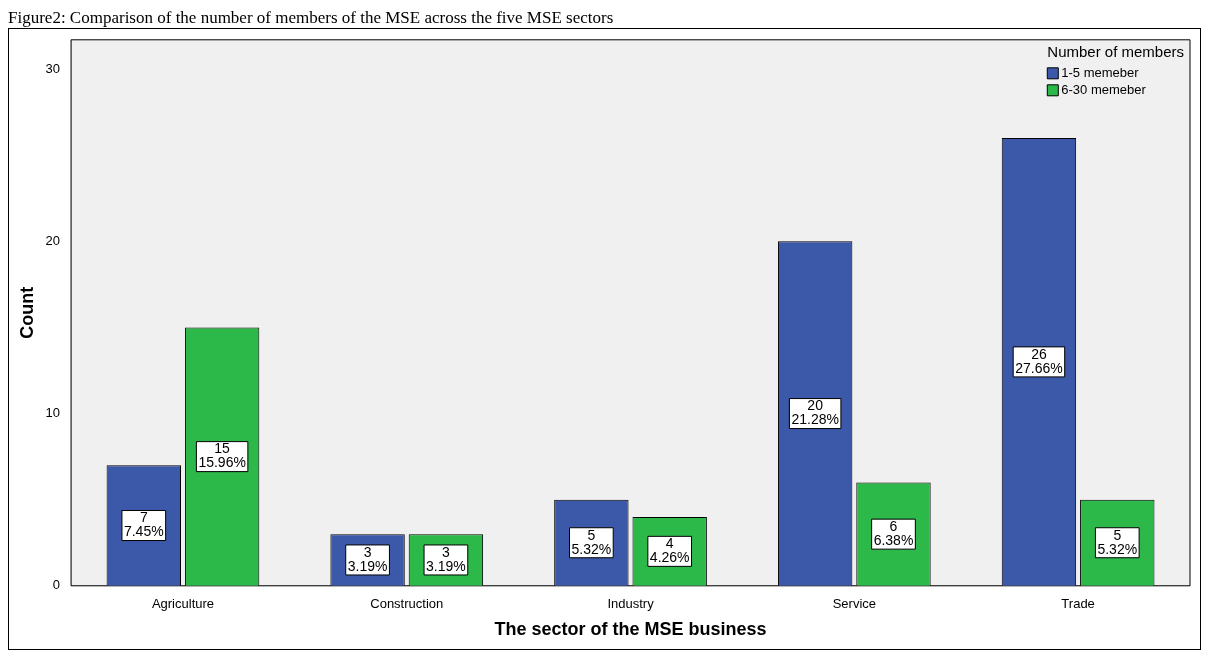 This screenshot has height=666, width=1209. What do you see at coordinates (56, 585) in the screenshot?
I see `y-tick-label: 0` at bounding box center [56, 585].